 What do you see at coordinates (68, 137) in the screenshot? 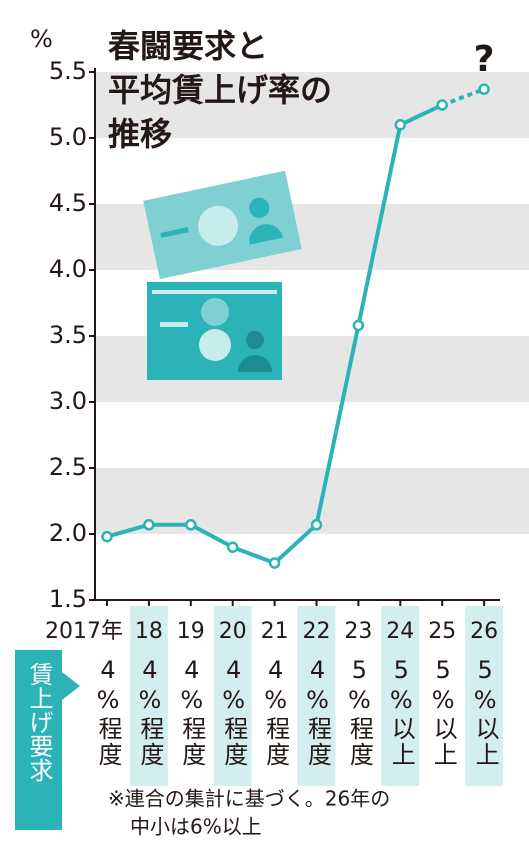
I see `y-tick-label: 5.0` at bounding box center [68, 137].